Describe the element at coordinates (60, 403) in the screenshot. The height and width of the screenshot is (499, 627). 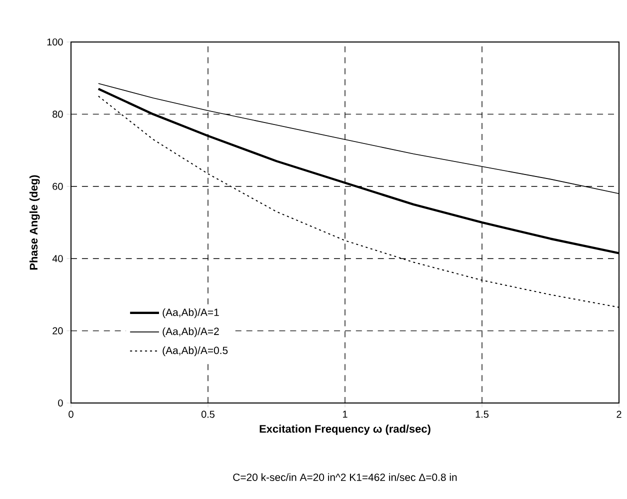
I see `y-tick-label: 0` at that location.